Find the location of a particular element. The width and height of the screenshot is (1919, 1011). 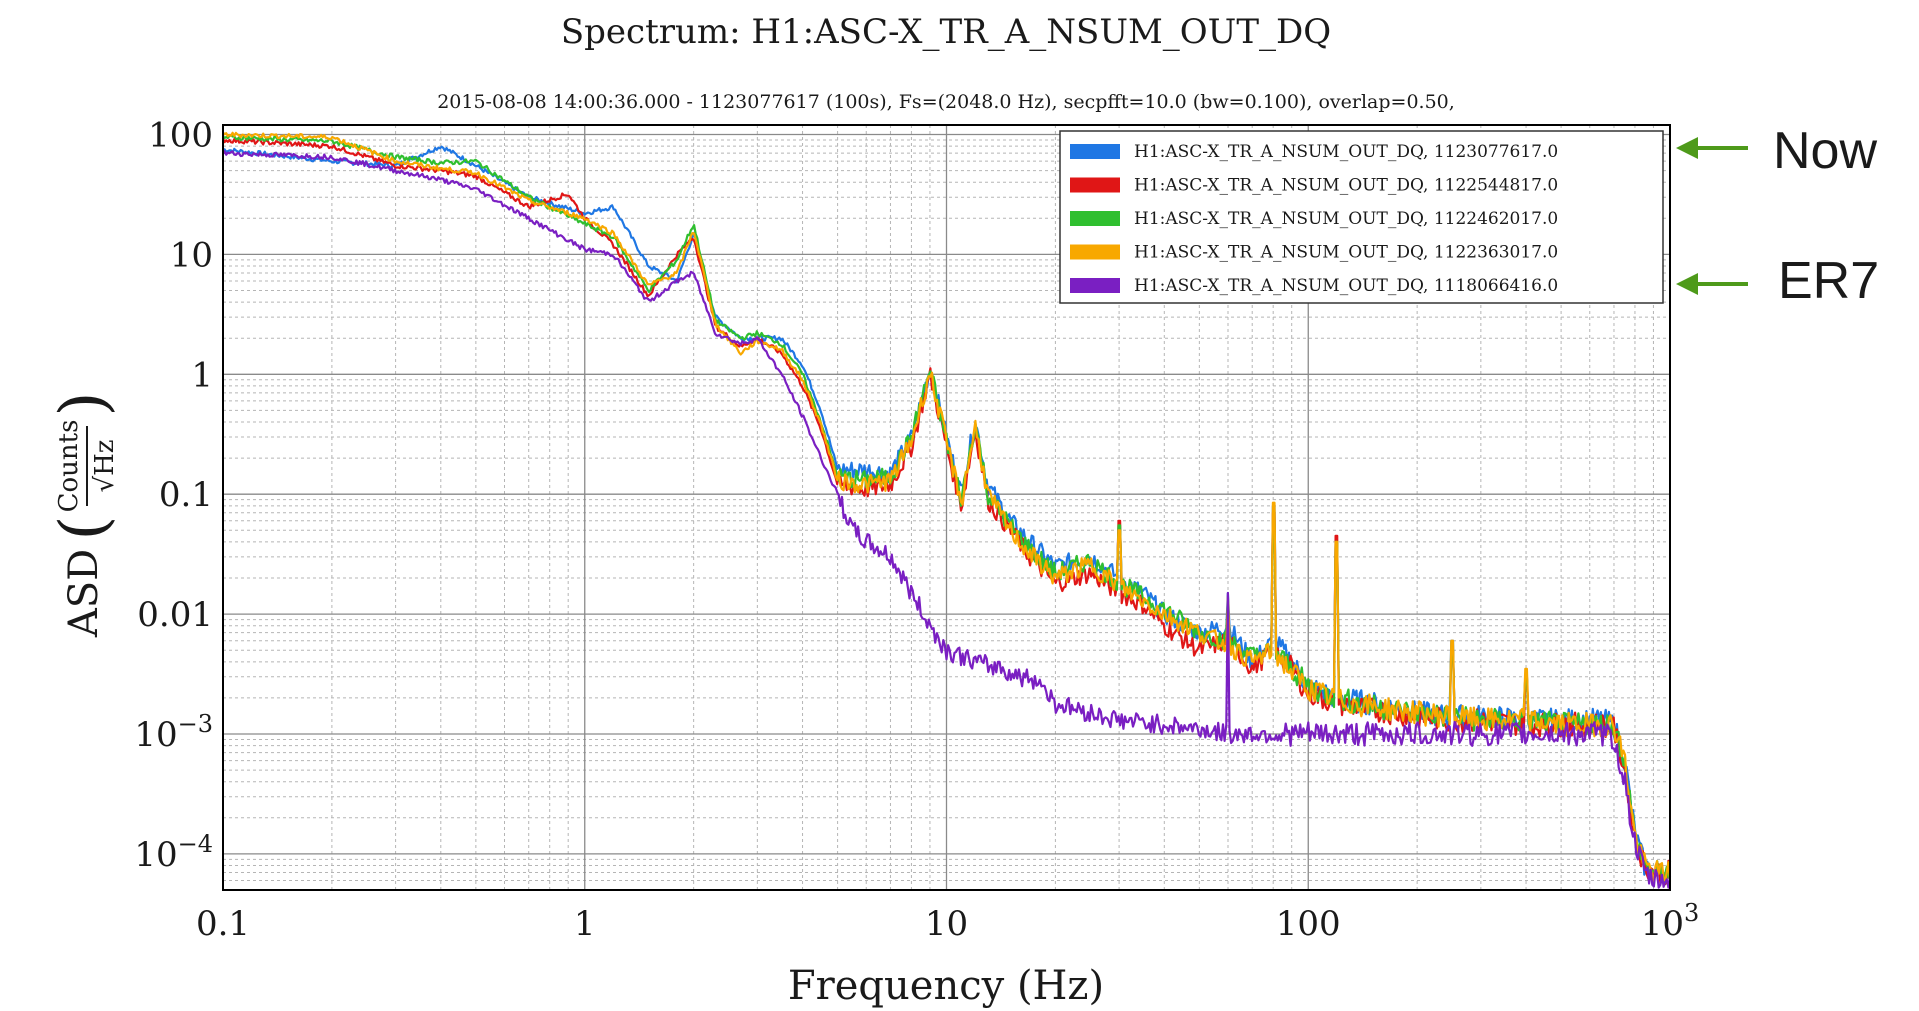

y-axis-label-prefix: ASD is located at coordinates (84, 593).